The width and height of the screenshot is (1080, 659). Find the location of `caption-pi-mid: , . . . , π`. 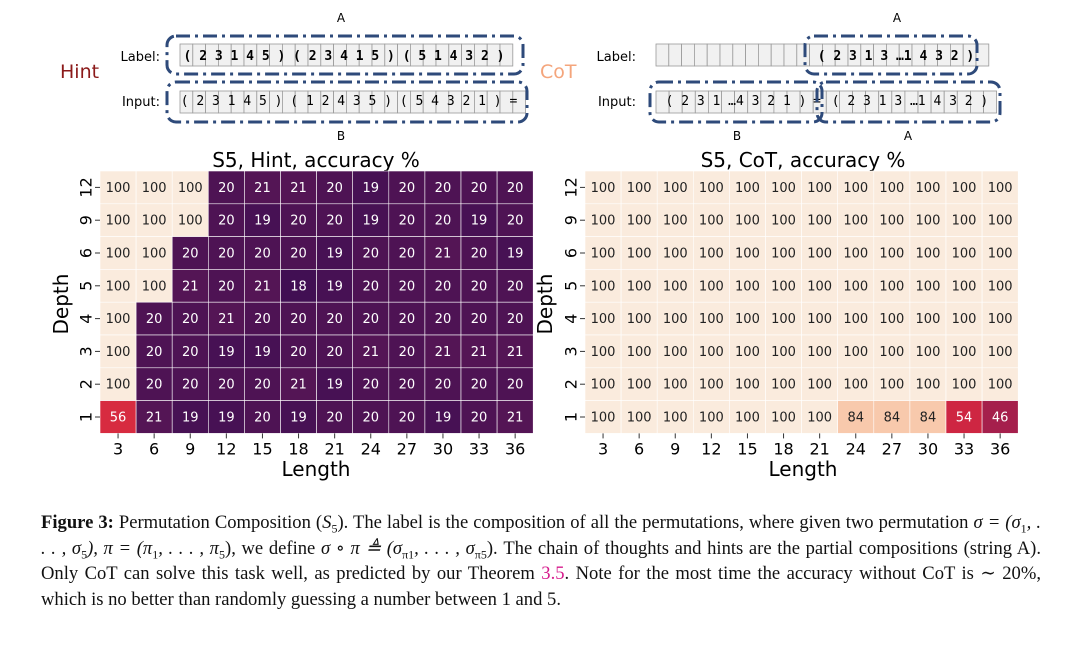

caption-pi-mid: , . . . , π is located at coordinates (189, 548).